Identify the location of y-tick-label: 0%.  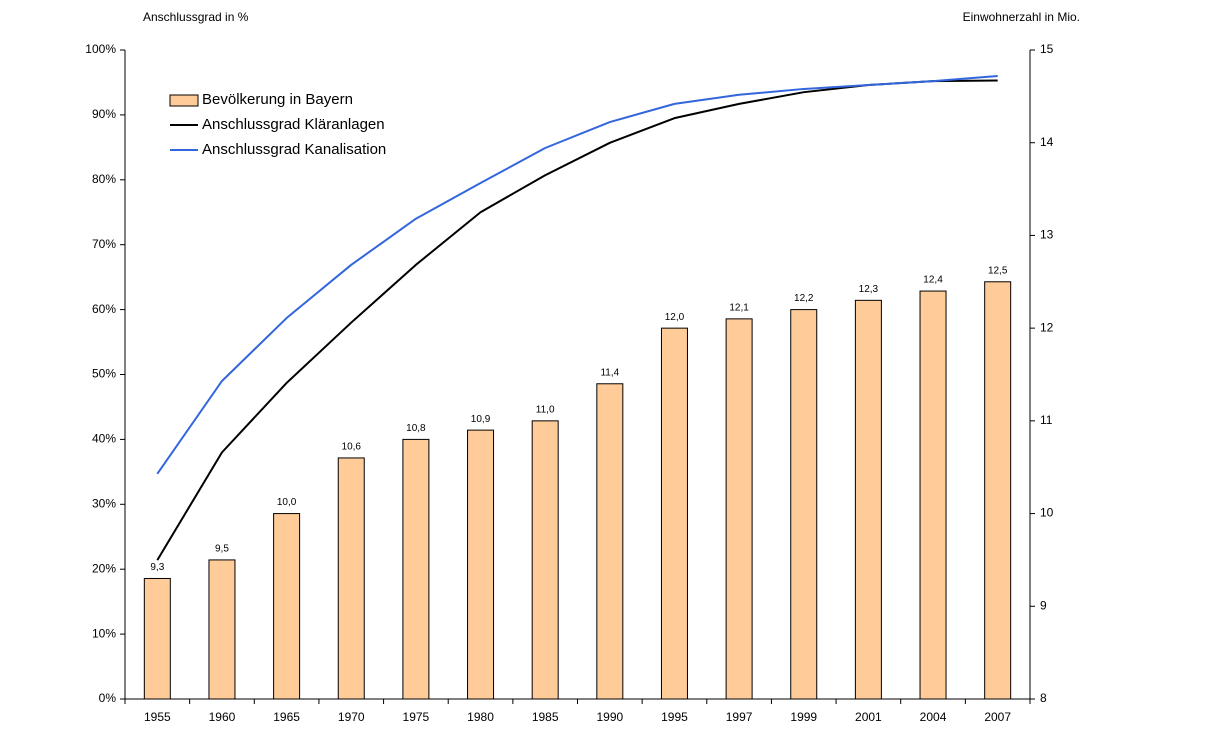
(108, 698).